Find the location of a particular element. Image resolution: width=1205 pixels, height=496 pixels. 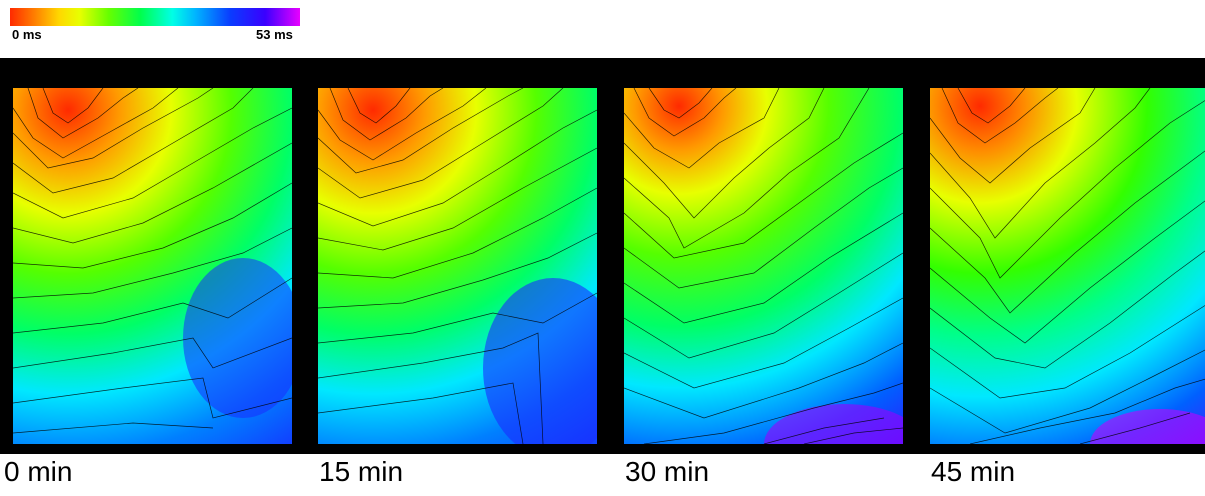

panel-label-30-min: 30 min is located at coordinates (667, 471).